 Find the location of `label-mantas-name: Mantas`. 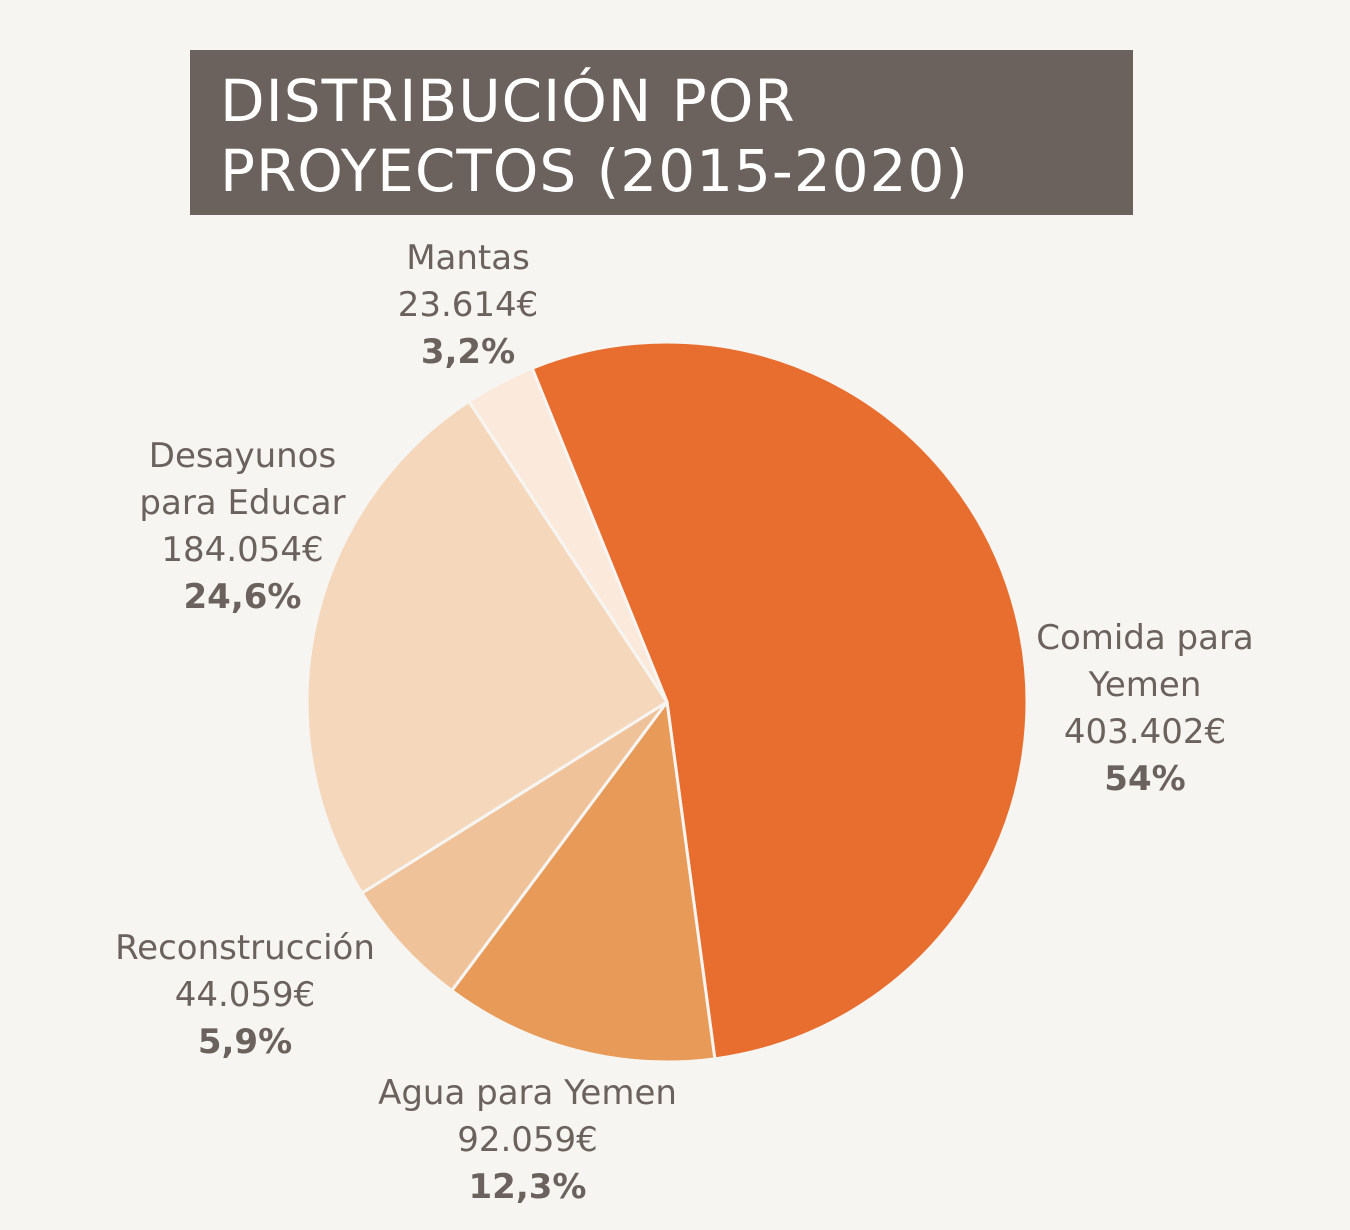

label-mantas-name: Mantas is located at coordinates (468, 258).